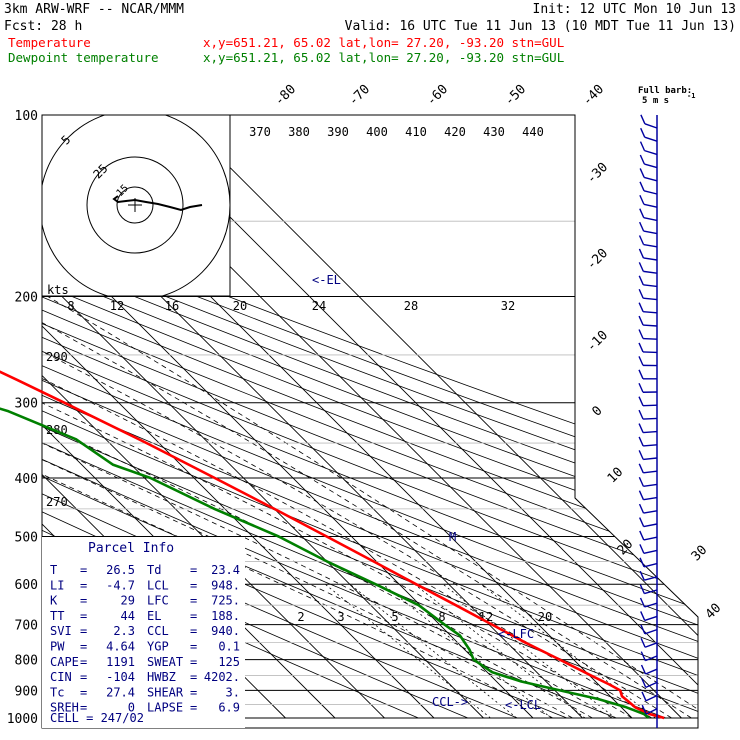 The width and height of the screenshot is (740, 740). Describe the element at coordinates (53, 570) in the screenshot. I see `parcel-label: T` at that location.